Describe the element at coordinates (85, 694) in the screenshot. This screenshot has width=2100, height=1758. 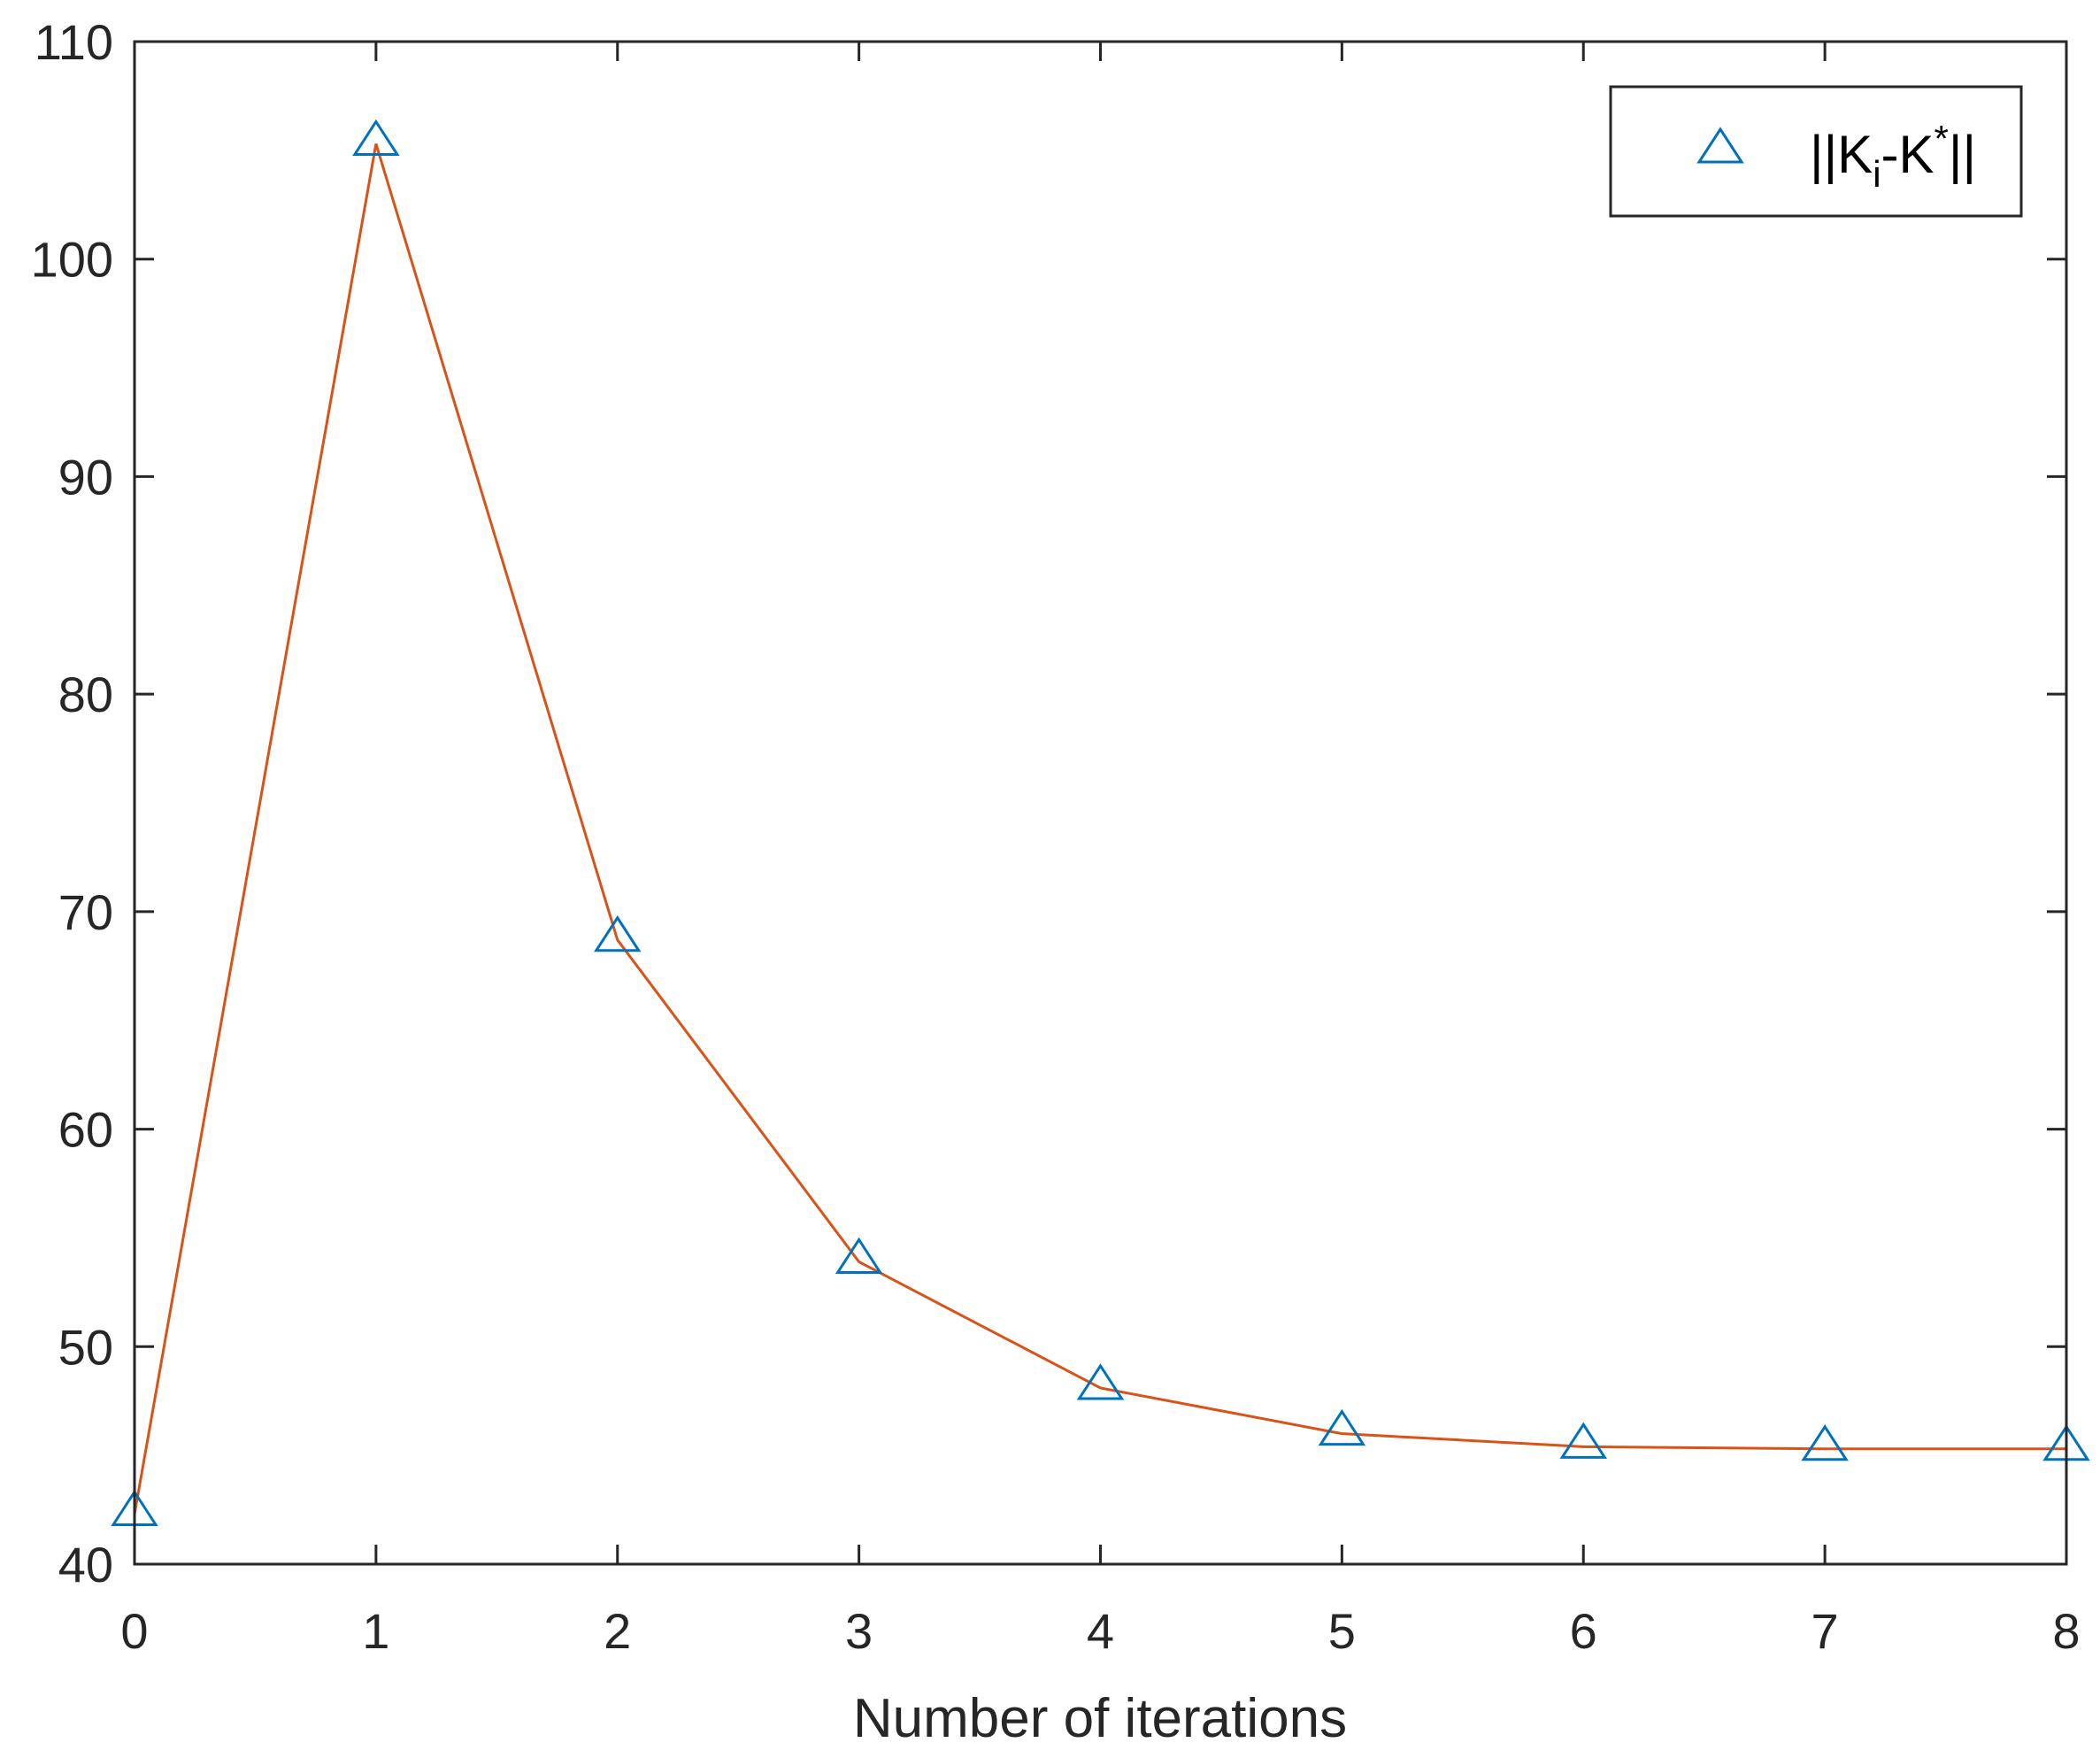
I see `y-tick-label: 80` at that location.